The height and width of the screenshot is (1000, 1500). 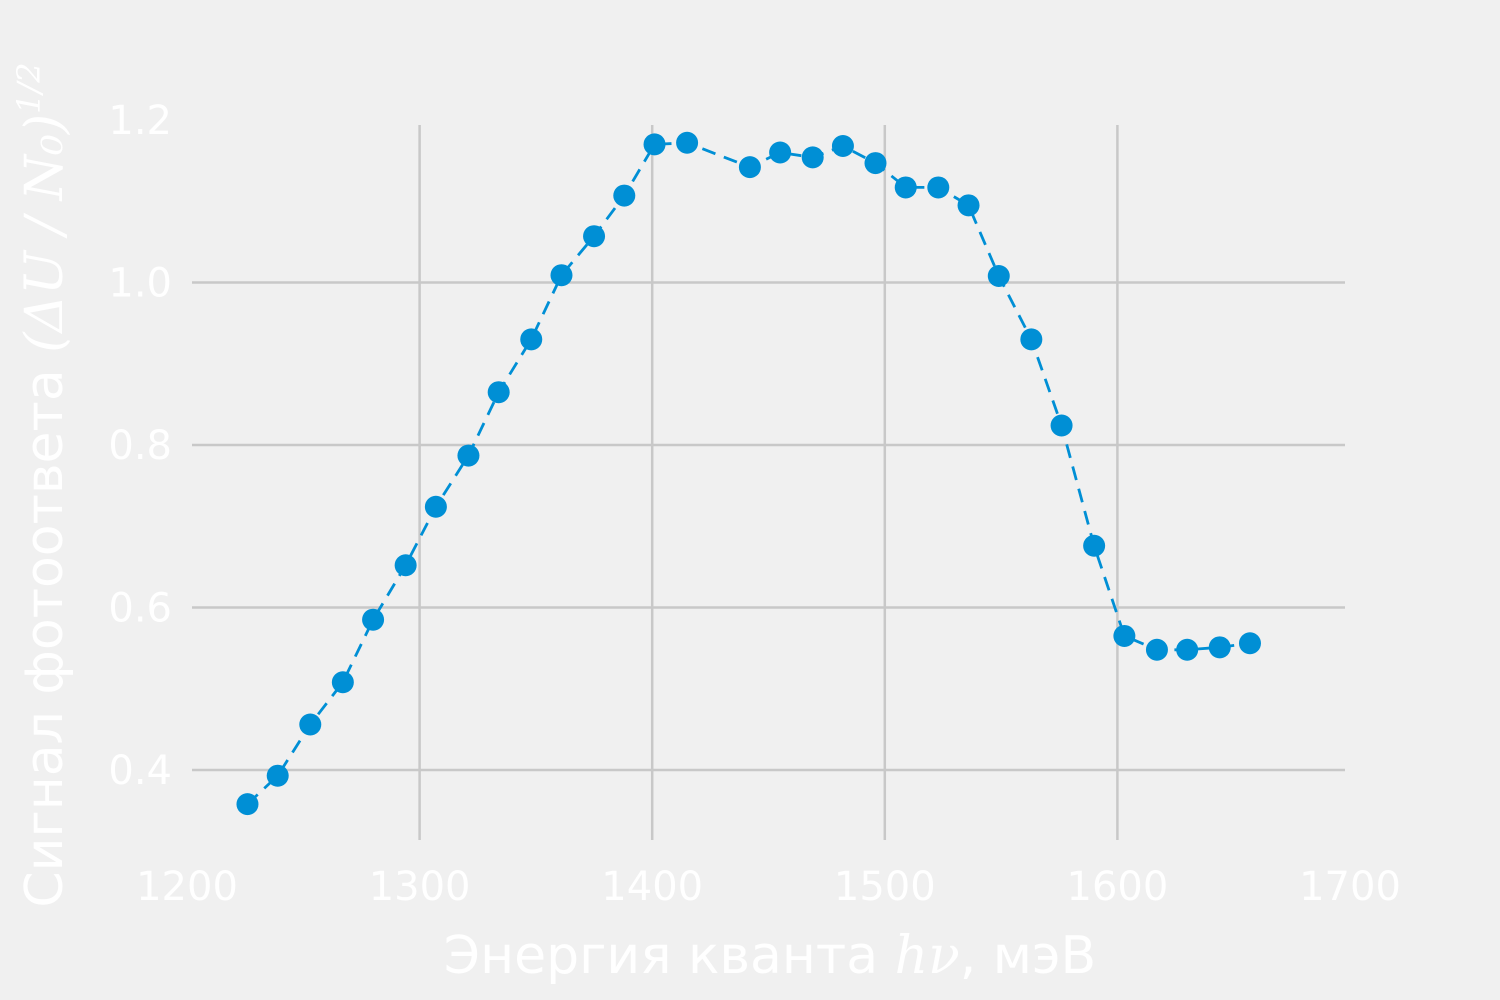 What do you see at coordinates (140, 609) in the screenshot?
I see `y-tick-label: 0.6` at bounding box center [140, 609].